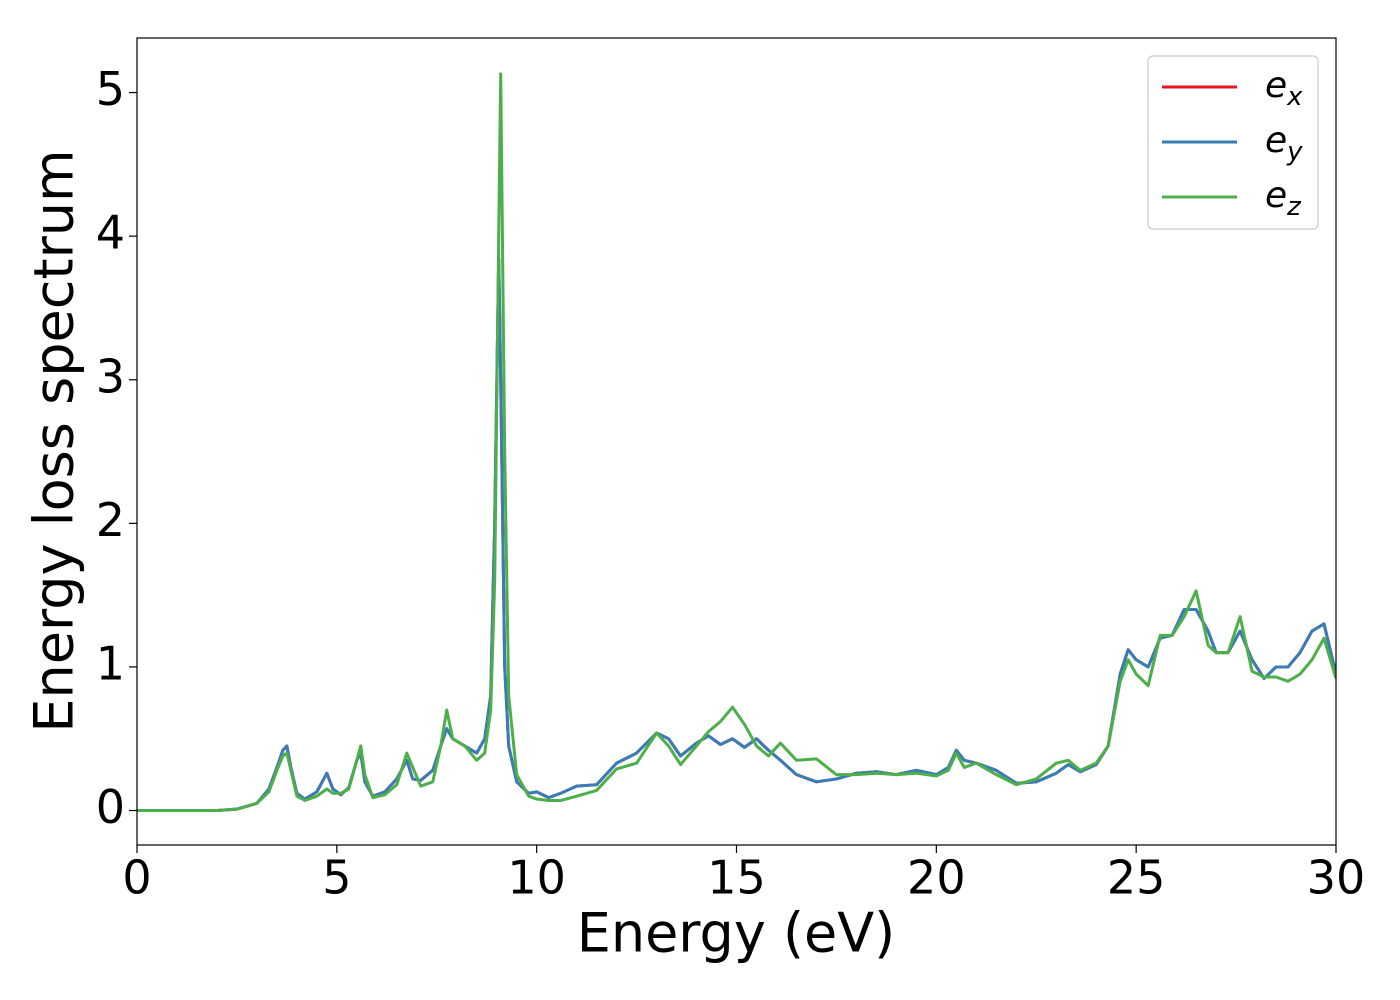 The height and width of the screenshot is (1000, 1400). I want to click on x-tick-label: 10, so click(536, 878).